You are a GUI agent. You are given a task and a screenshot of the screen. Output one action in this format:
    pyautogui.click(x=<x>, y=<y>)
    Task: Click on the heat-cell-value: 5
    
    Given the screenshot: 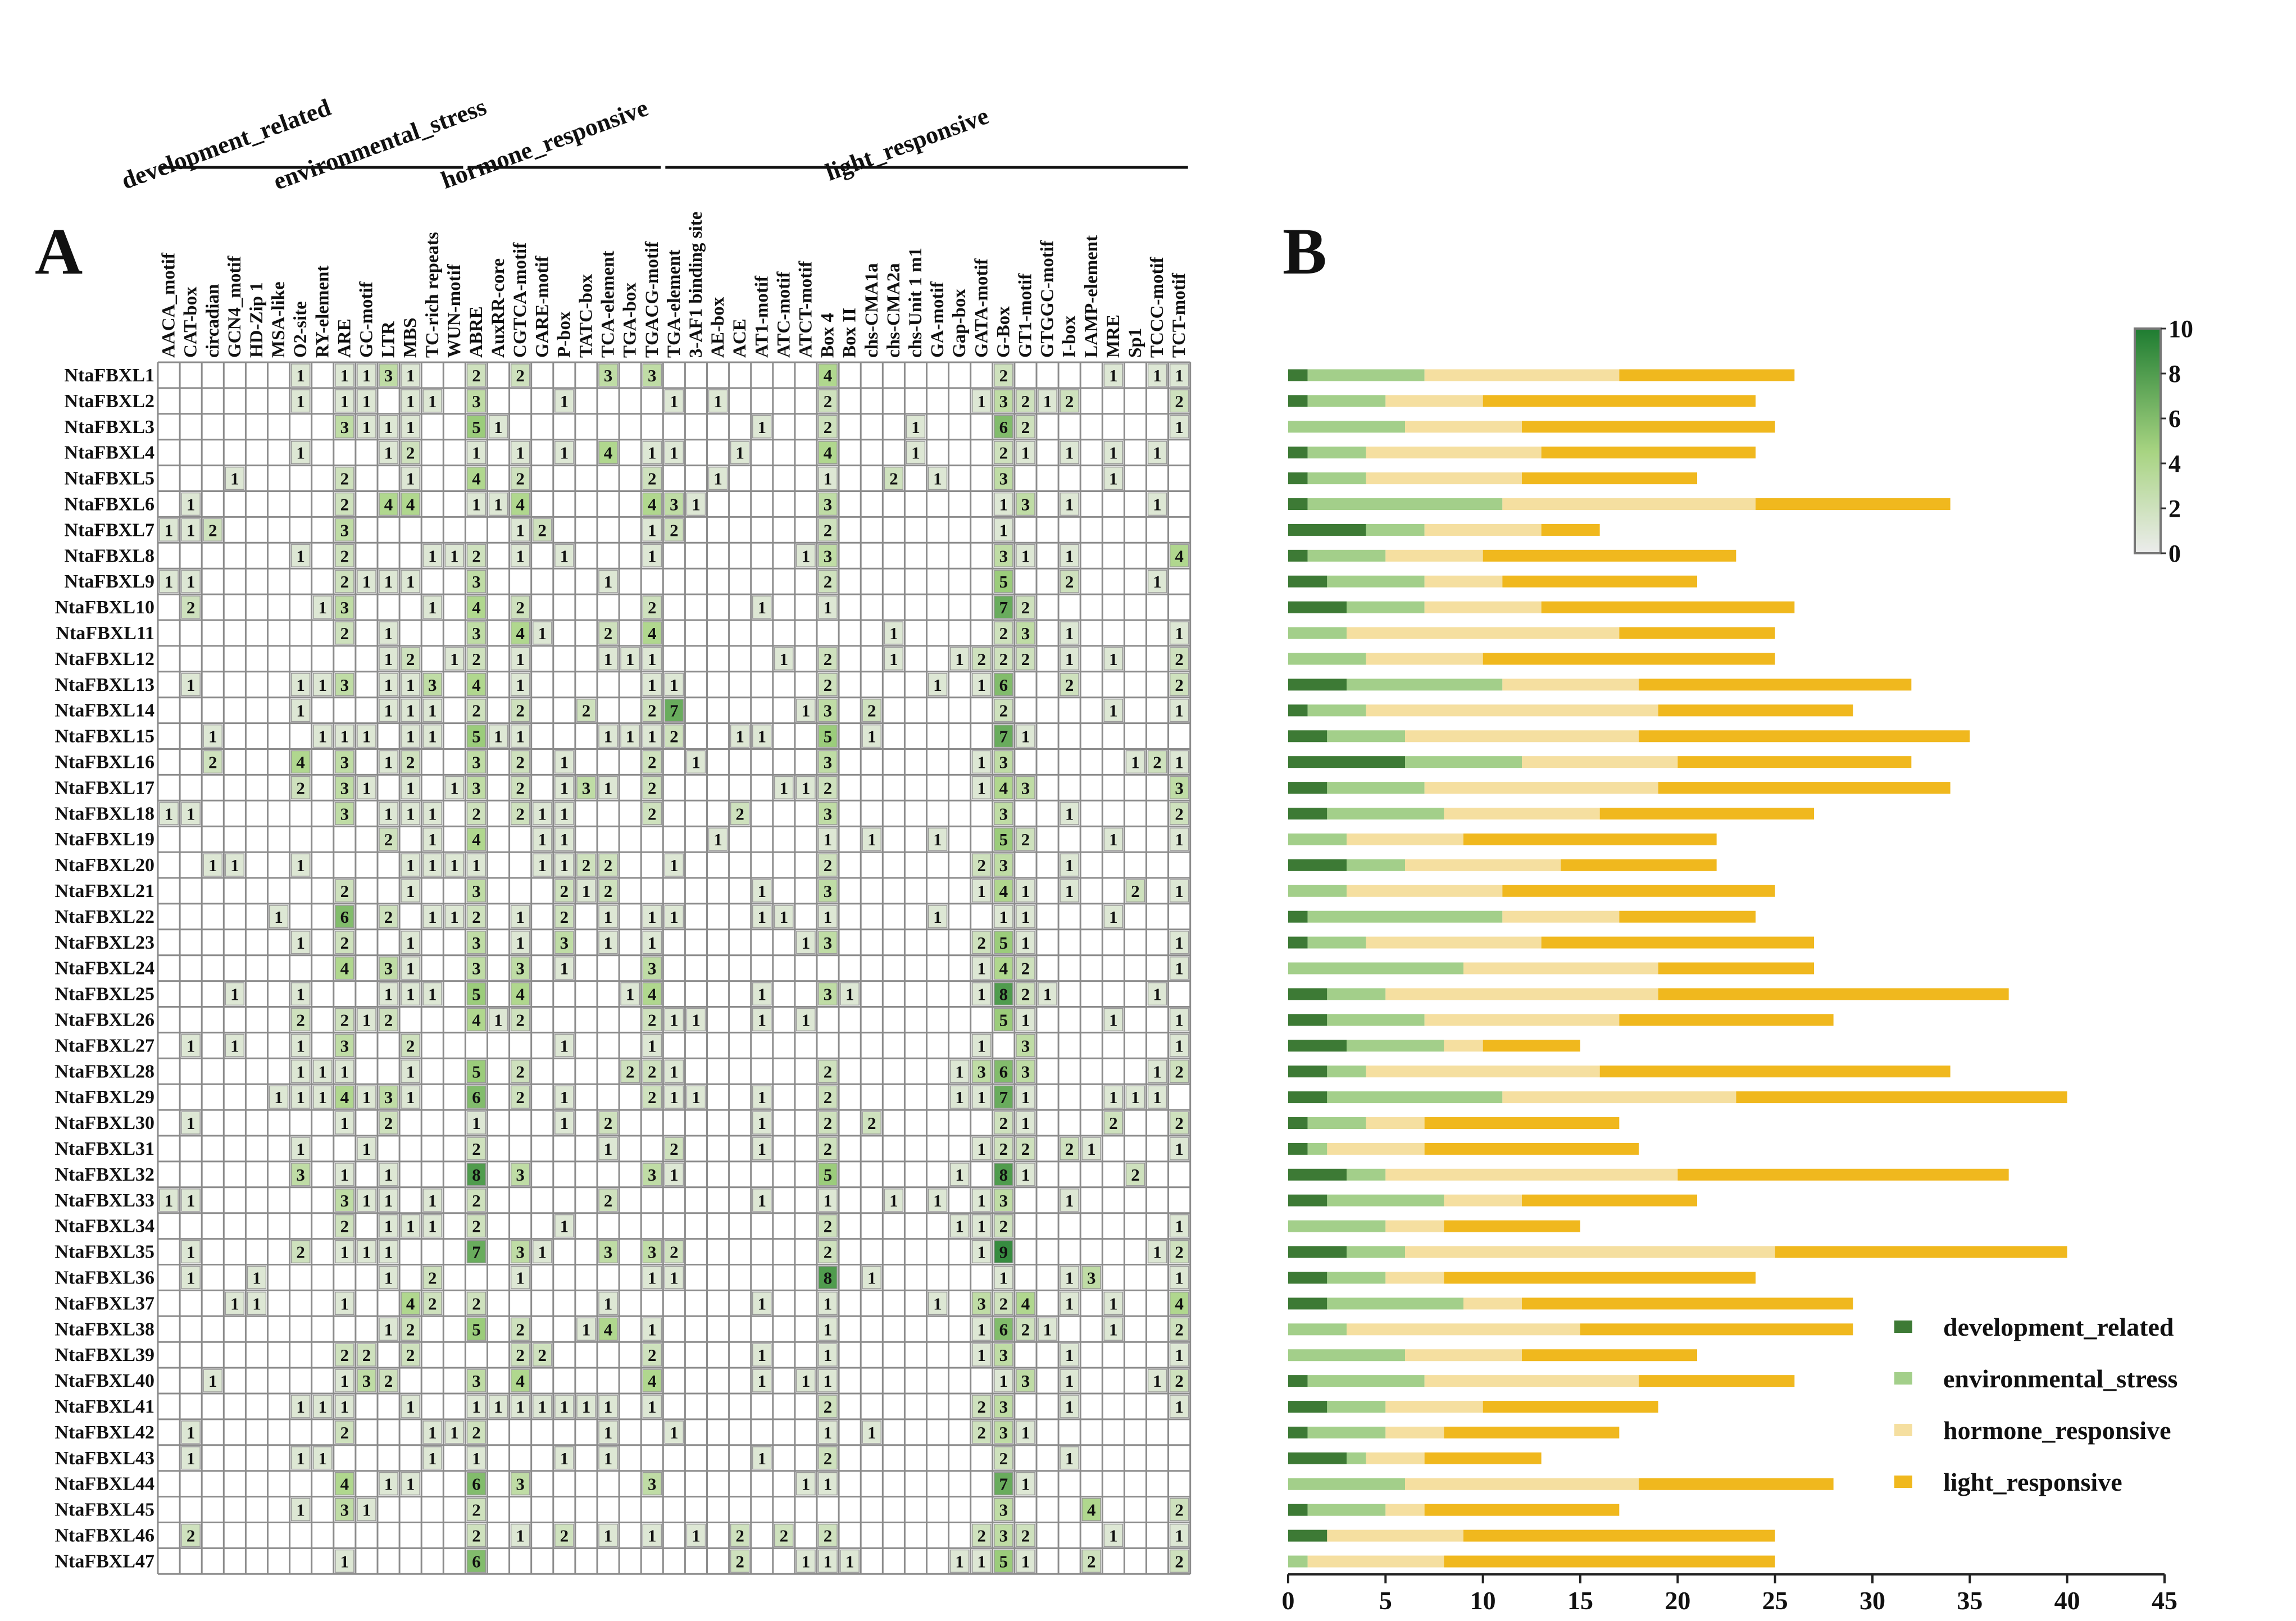 What is the action you would take?
    pyautogui.click(x=476, y=427)
    